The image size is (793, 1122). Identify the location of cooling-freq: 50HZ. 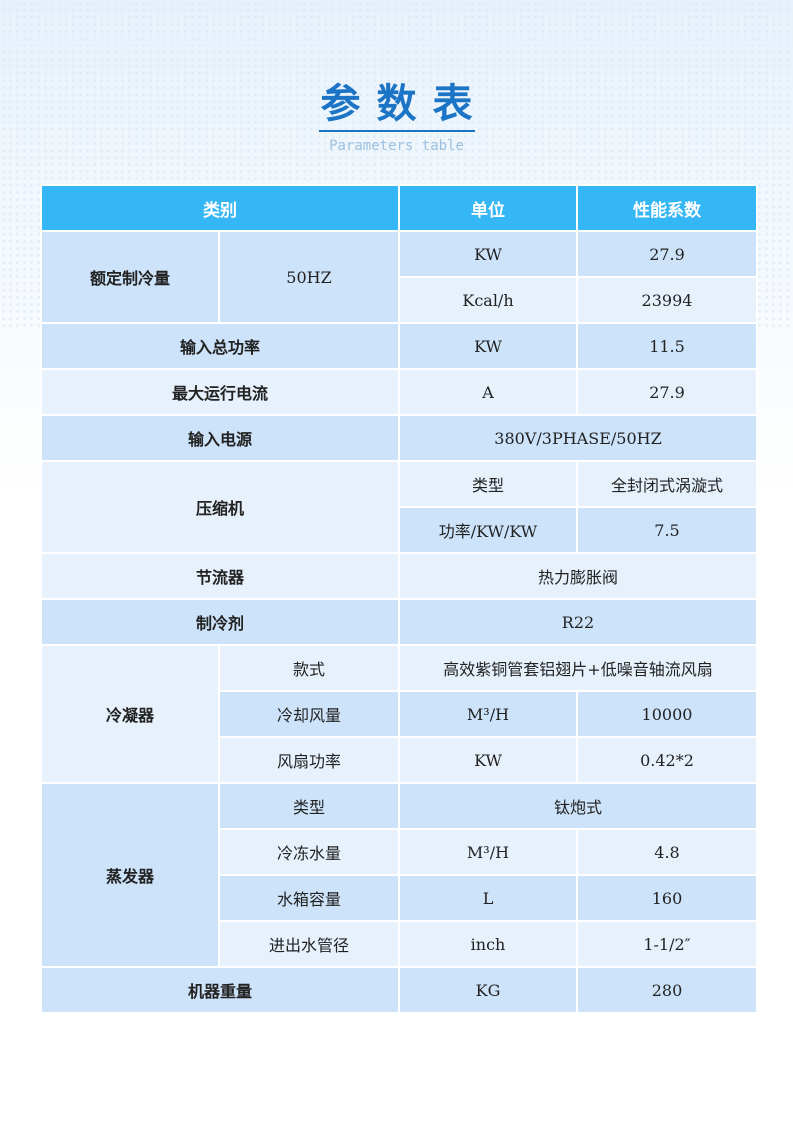
(309, 277).